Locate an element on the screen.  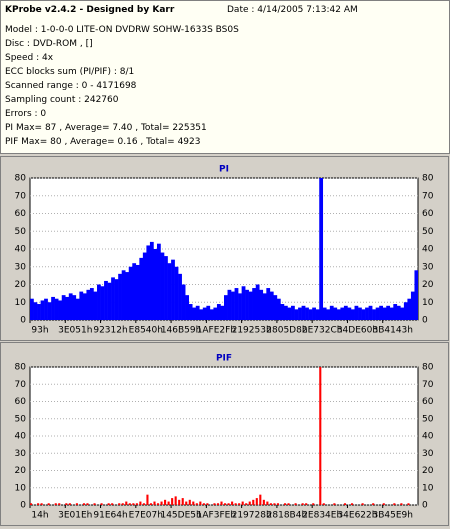
y-tick-label: 0 is located at coordinates (23, 506).